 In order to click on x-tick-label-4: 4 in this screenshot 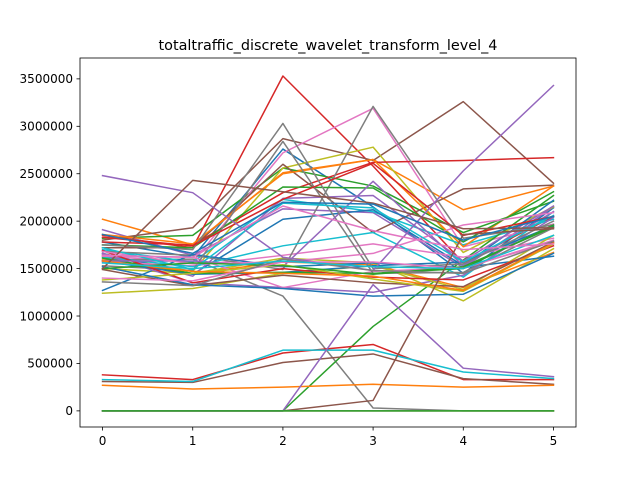, I will do `click(463, 441)`.